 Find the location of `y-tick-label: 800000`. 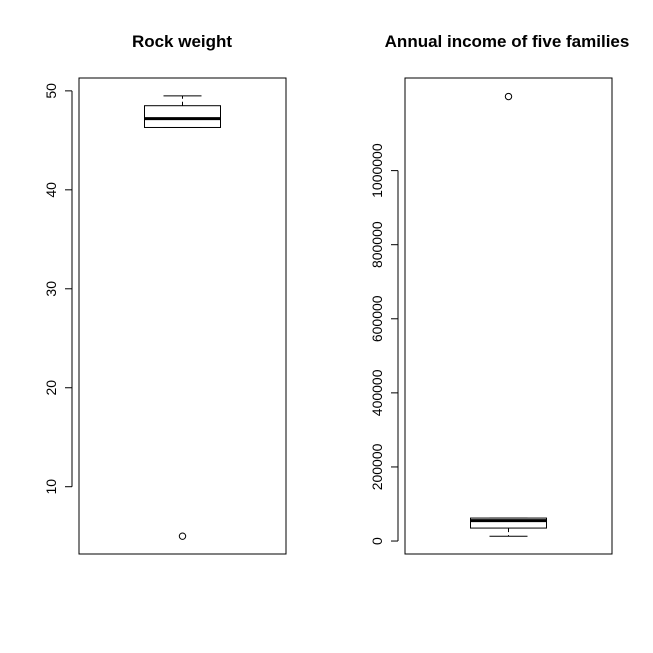

y-tick-label: 800000 is located at coordinates (377, 244).